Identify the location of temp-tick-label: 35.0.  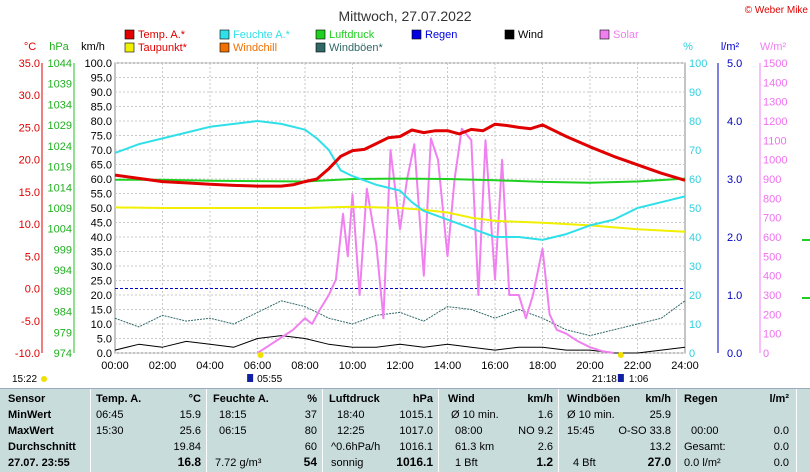
(29, 64).